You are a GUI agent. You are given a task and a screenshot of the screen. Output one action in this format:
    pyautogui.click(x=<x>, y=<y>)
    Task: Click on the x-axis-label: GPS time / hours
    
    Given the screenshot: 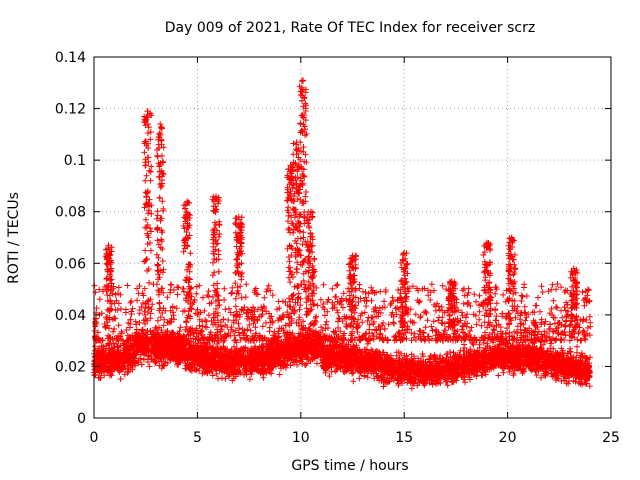 What is the action you would take?
    pyautogui.click(x=349, y=466)
    